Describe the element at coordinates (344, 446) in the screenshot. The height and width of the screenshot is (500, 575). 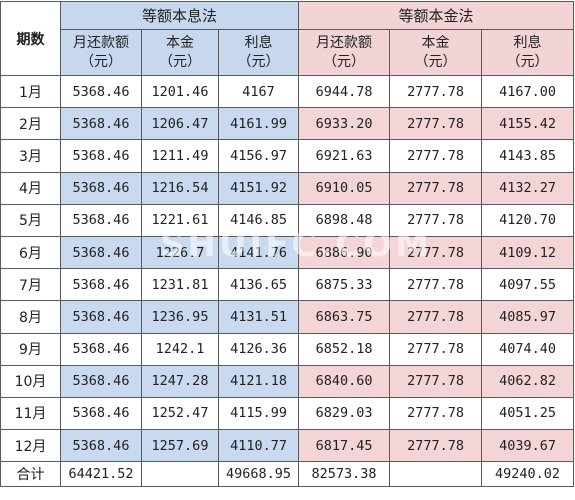
I see `value-cell: 6817.45` at that location.